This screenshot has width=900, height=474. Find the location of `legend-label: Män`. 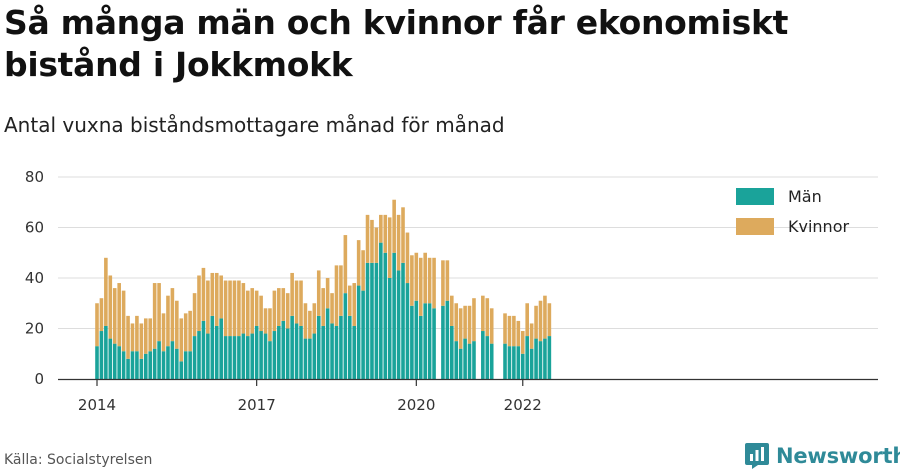

legend-label: Män is located at coordinates (805, 196).